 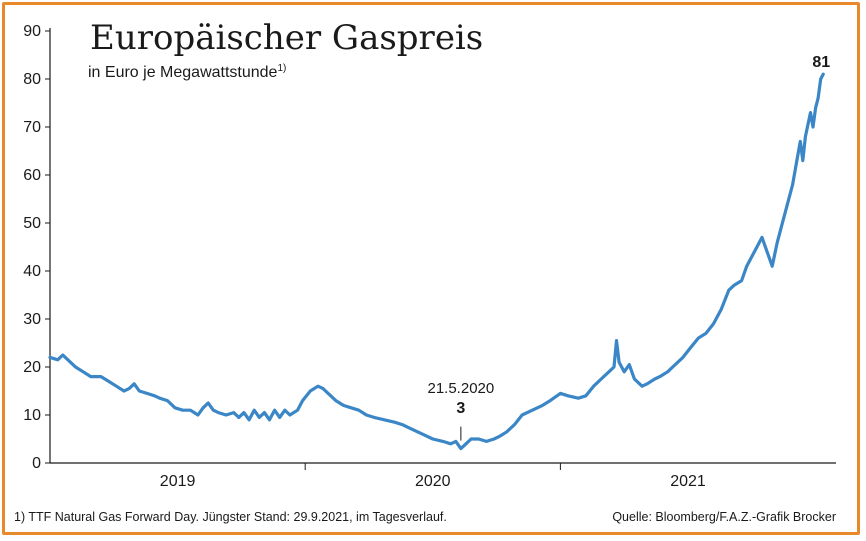 I want to click on y-tick-label: 80, so click(x=32, y=79).